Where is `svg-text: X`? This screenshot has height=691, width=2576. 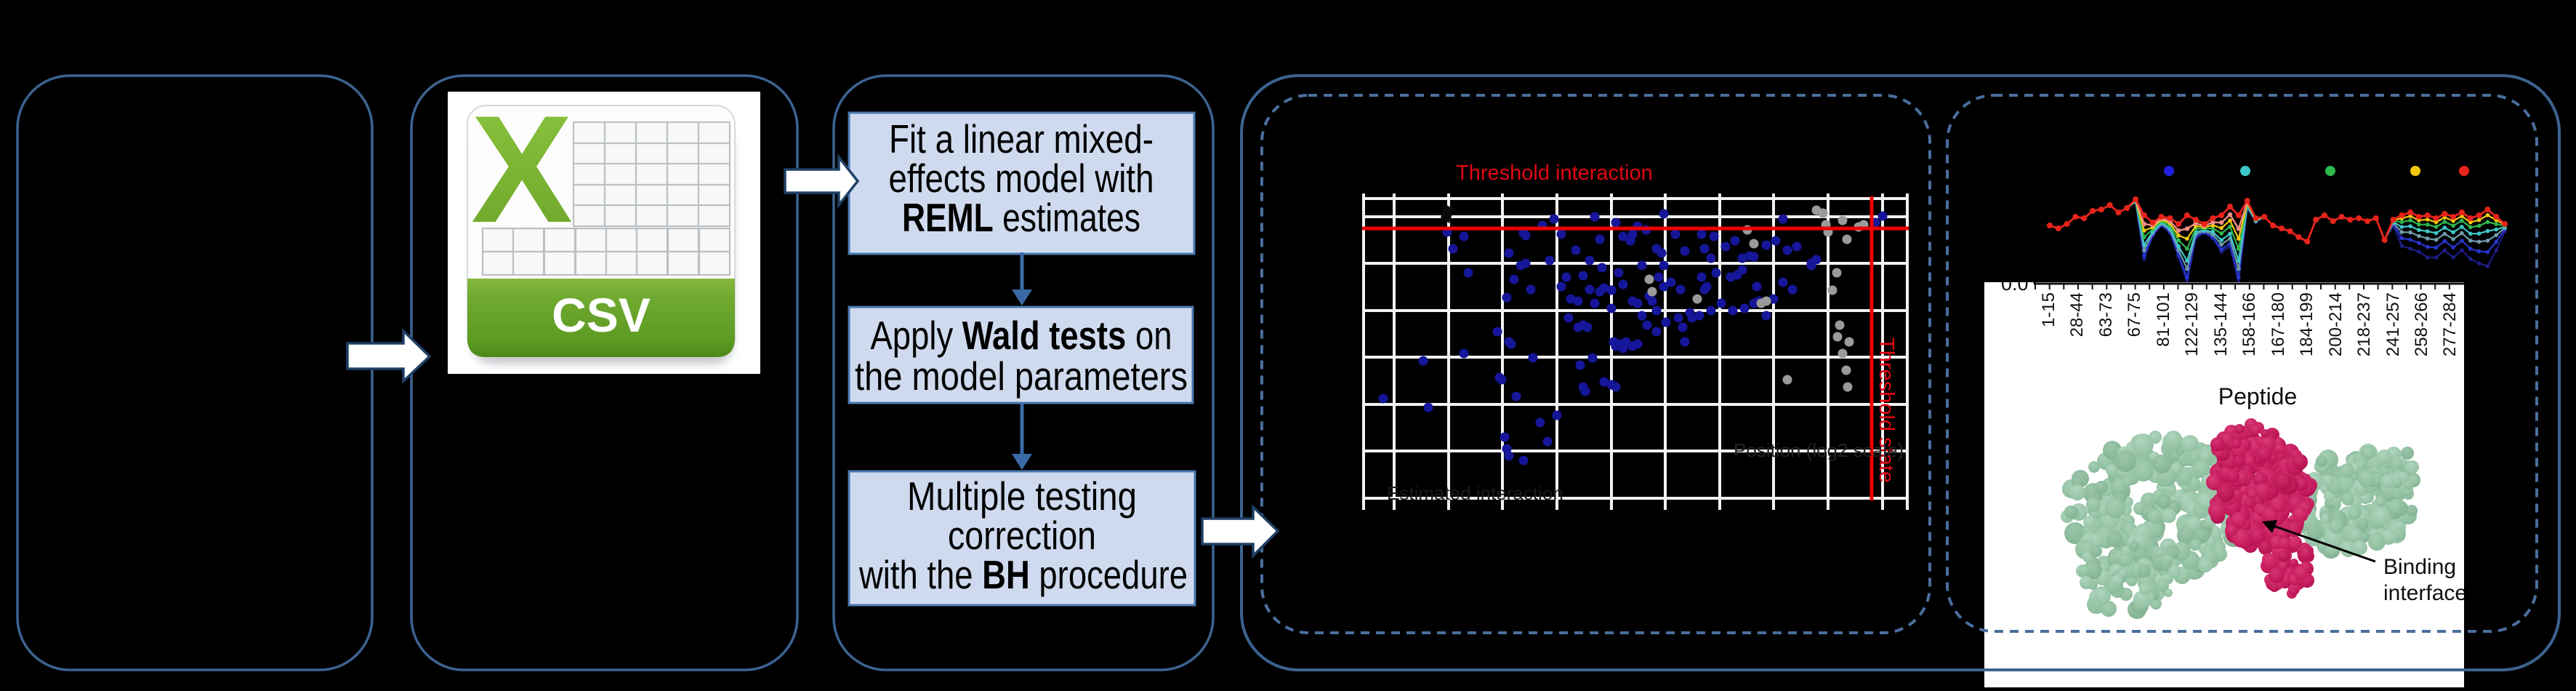
svg-text: X is located at coordinates (522, 169).